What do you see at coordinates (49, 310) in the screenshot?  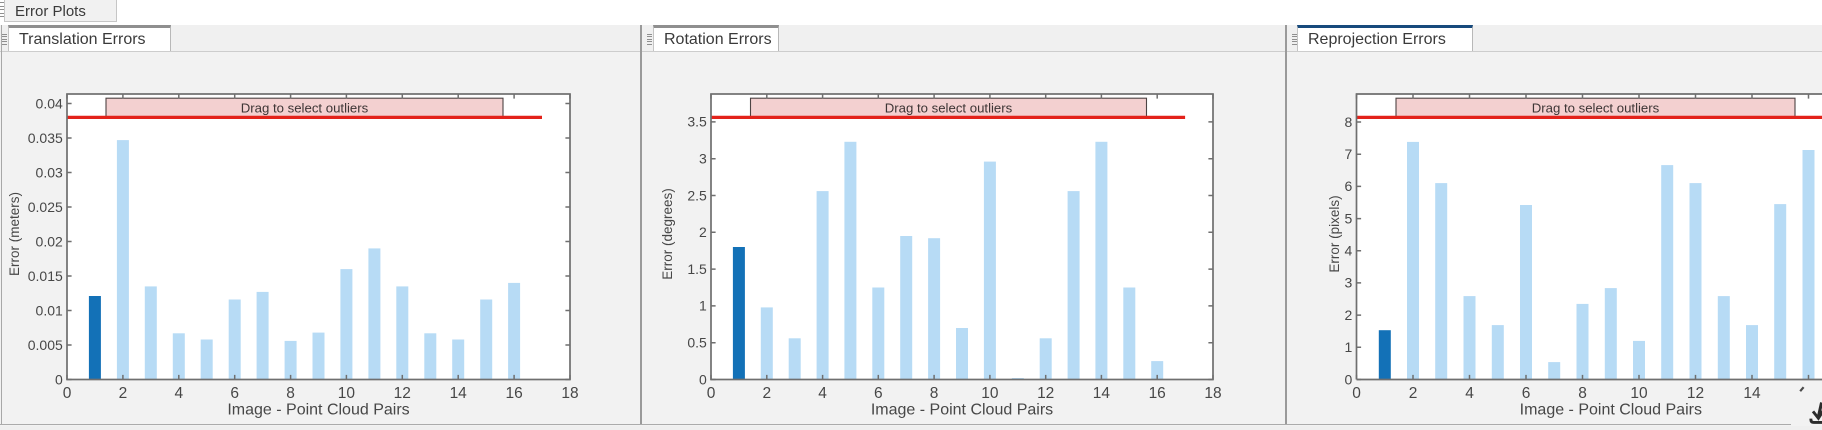 I see `svg-text: 0.01` at bounding box center [49, 310].